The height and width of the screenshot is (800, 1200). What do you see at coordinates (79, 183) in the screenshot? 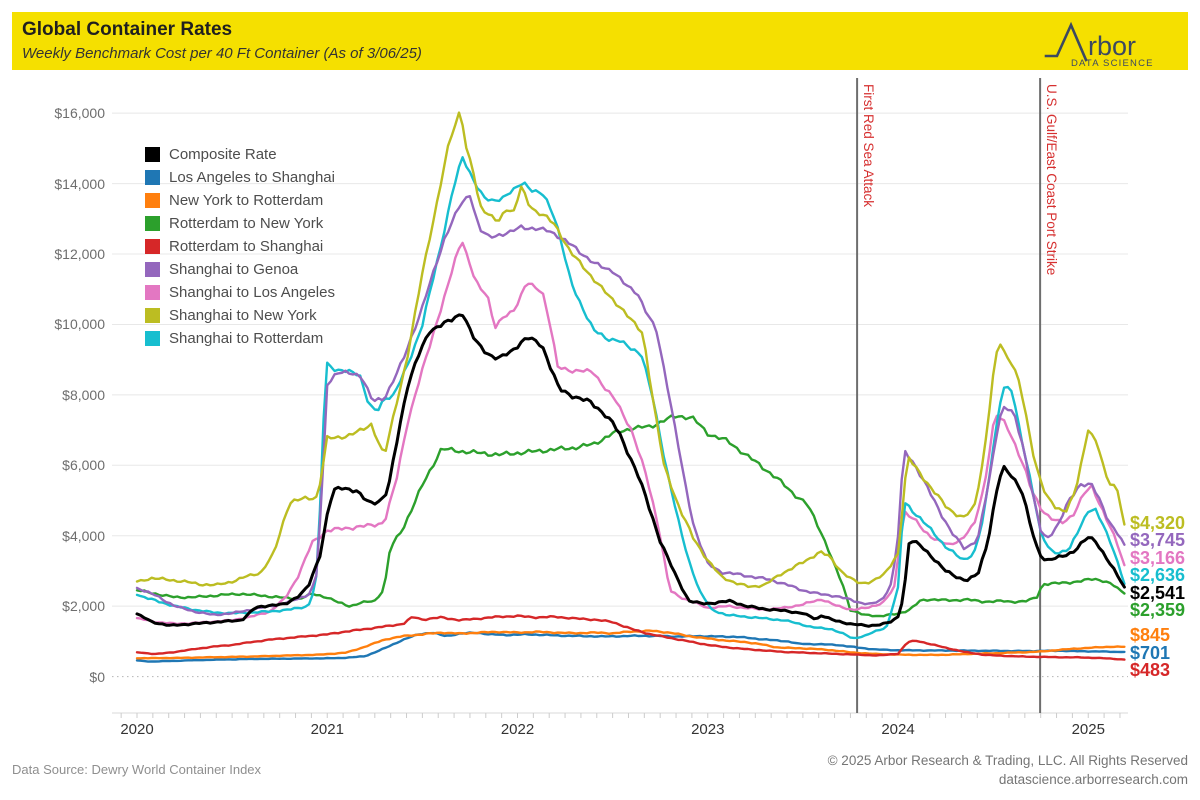
I see `y-axis-label: $14,000` at bounding box center [79, 183].